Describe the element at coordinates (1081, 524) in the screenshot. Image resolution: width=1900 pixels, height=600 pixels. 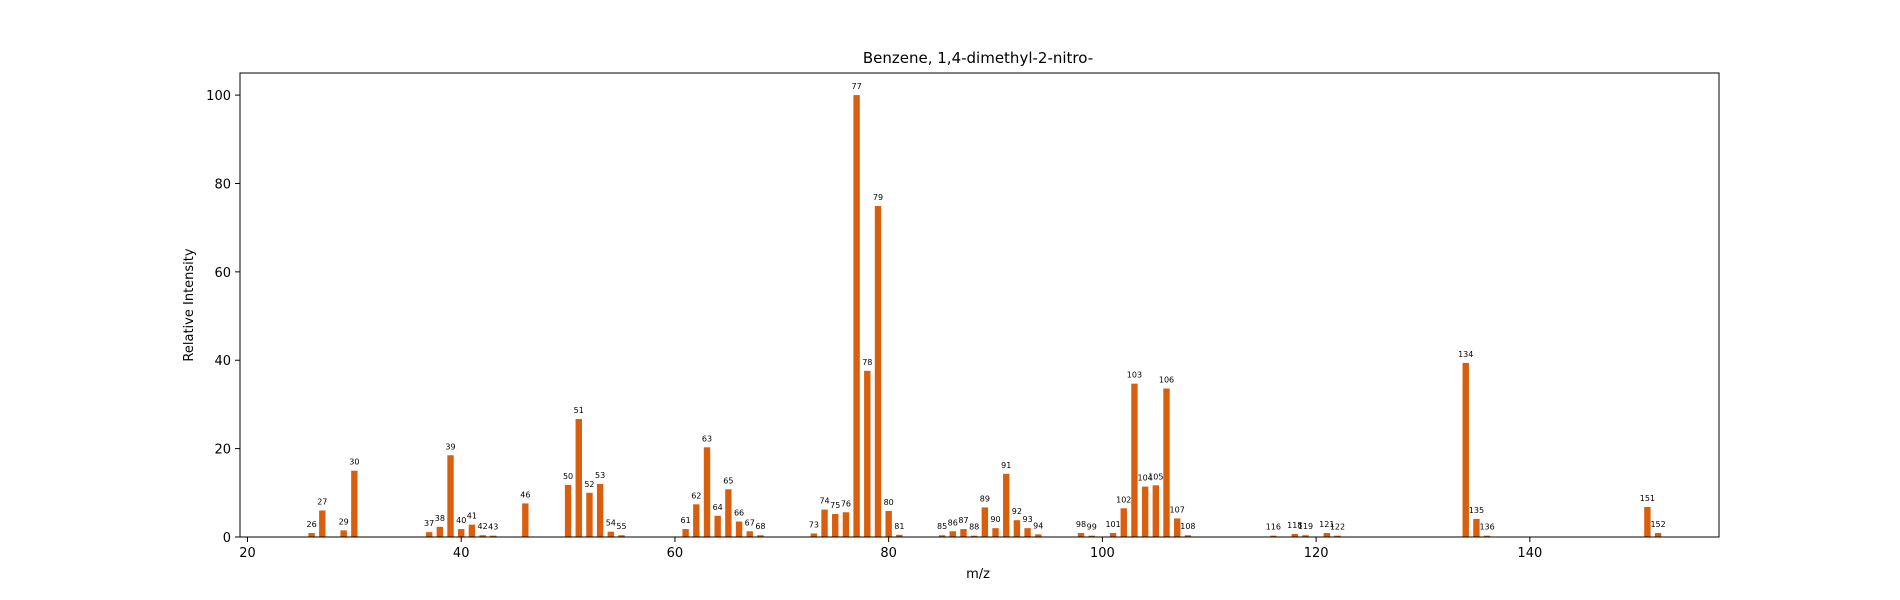
I see `peak-label-98: 98` at that location.